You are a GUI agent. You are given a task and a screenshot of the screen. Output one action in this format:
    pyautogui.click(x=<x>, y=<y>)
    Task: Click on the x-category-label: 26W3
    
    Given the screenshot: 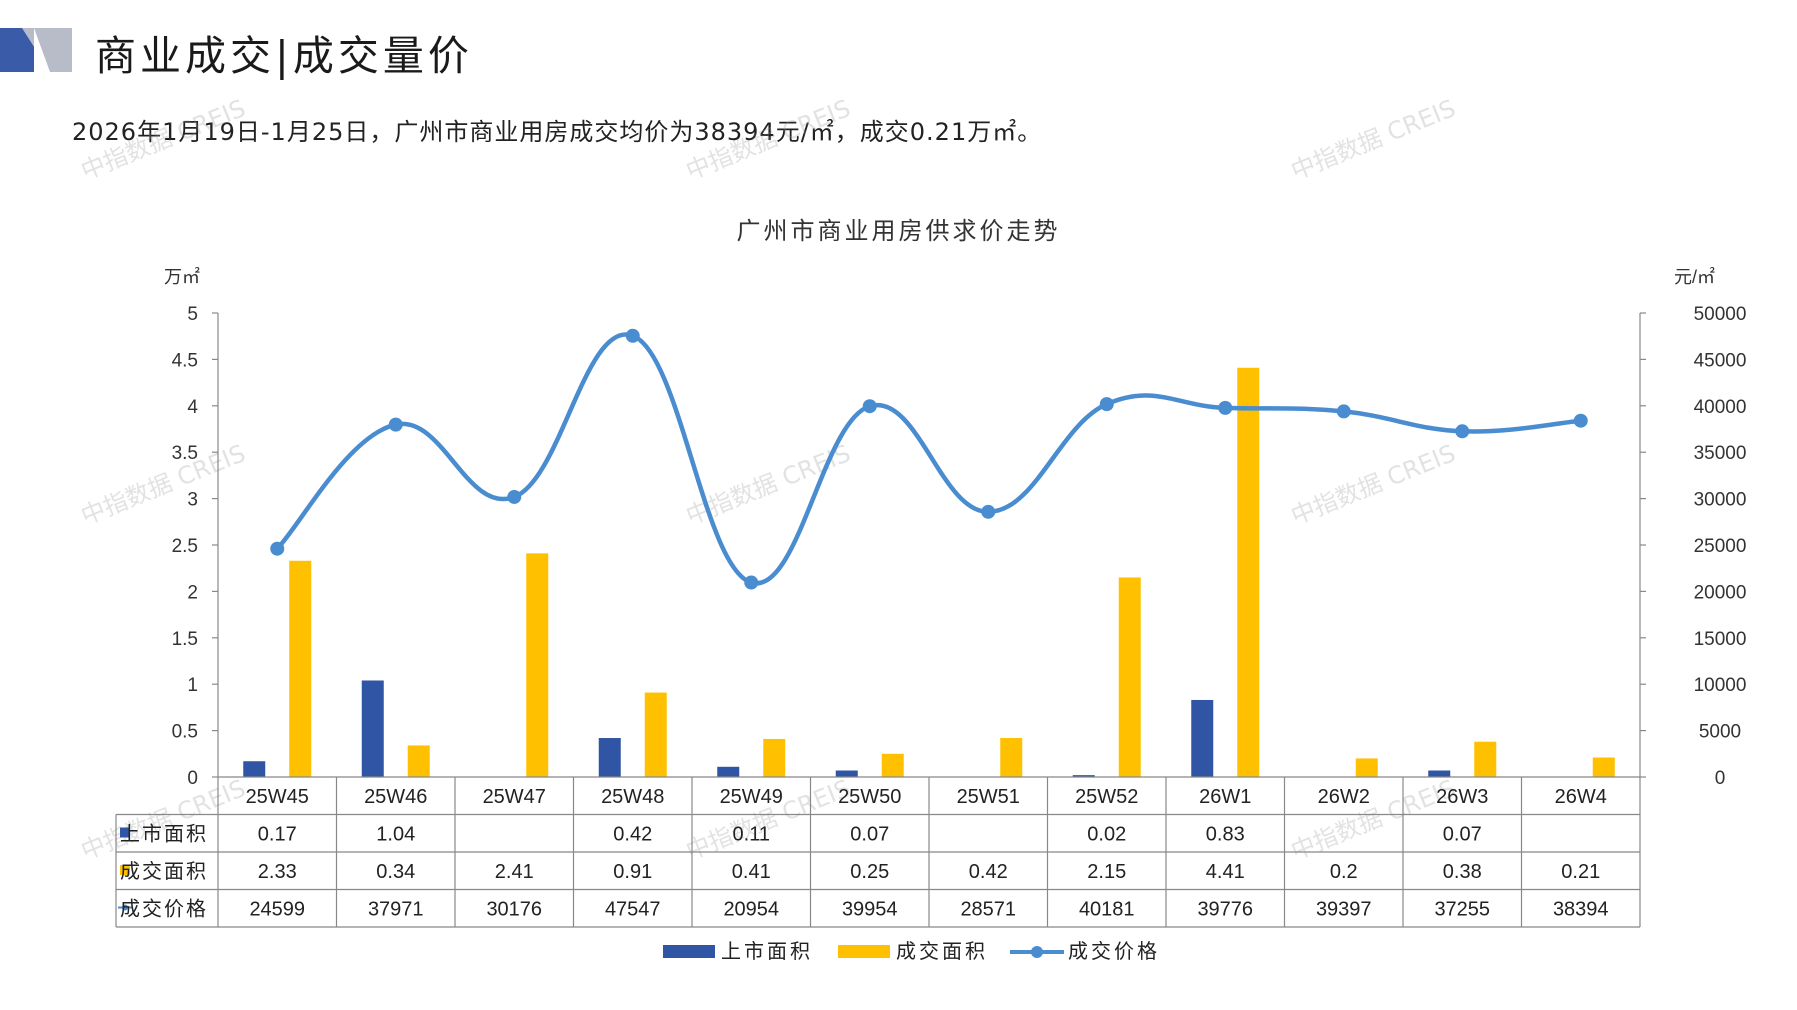 What is the action you would take?
    pyautogui.click(x=1462, y=797)
    